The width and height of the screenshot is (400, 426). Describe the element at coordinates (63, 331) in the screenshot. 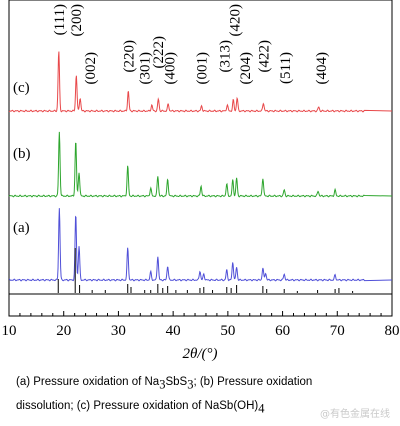

I see `x-tick-label-20: 20` at that location.